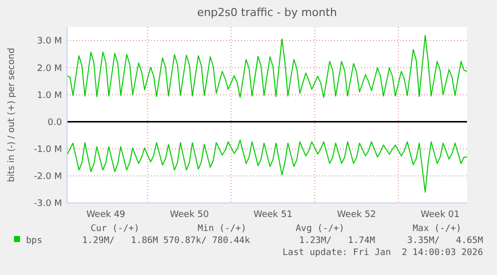  What do you see at coordinates (48, 149) in the screenshot?
I see `y-tick-label: -1.0 M` at bounding box center [48, 149].